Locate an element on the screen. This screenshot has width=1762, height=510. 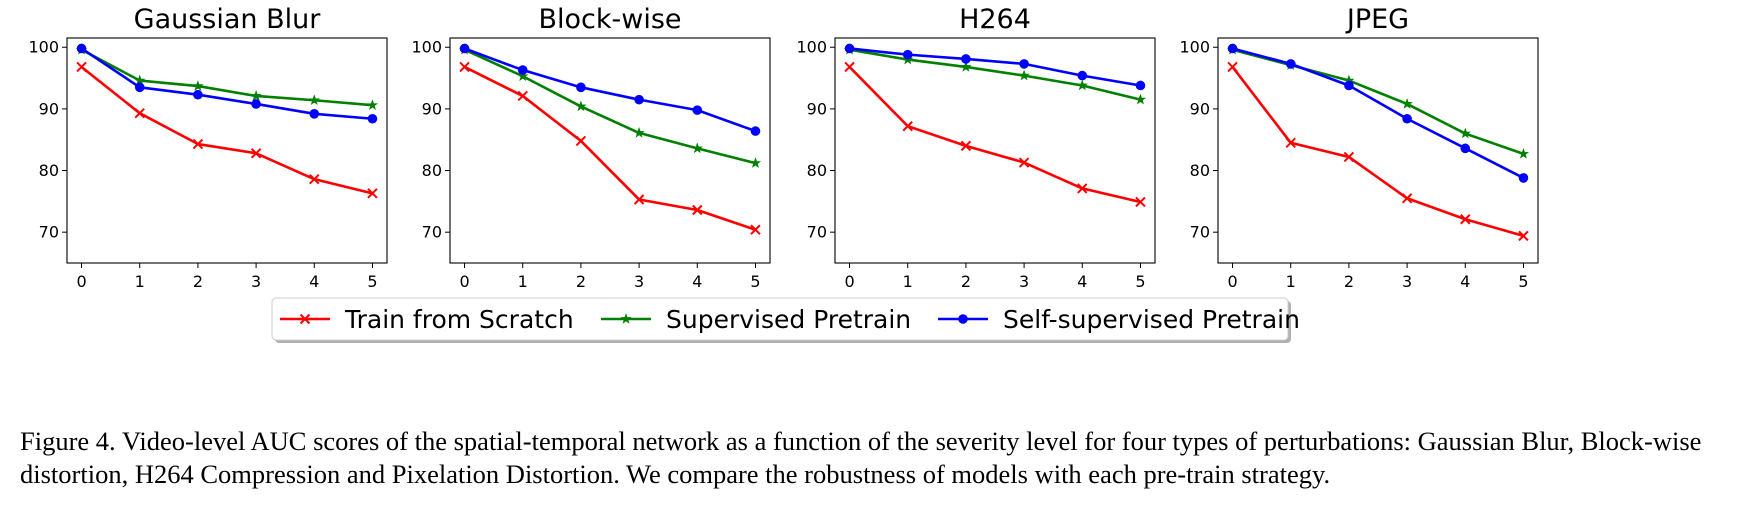
legend-label: Self-supervised Pretrain is located at coordinates (1151, 319).